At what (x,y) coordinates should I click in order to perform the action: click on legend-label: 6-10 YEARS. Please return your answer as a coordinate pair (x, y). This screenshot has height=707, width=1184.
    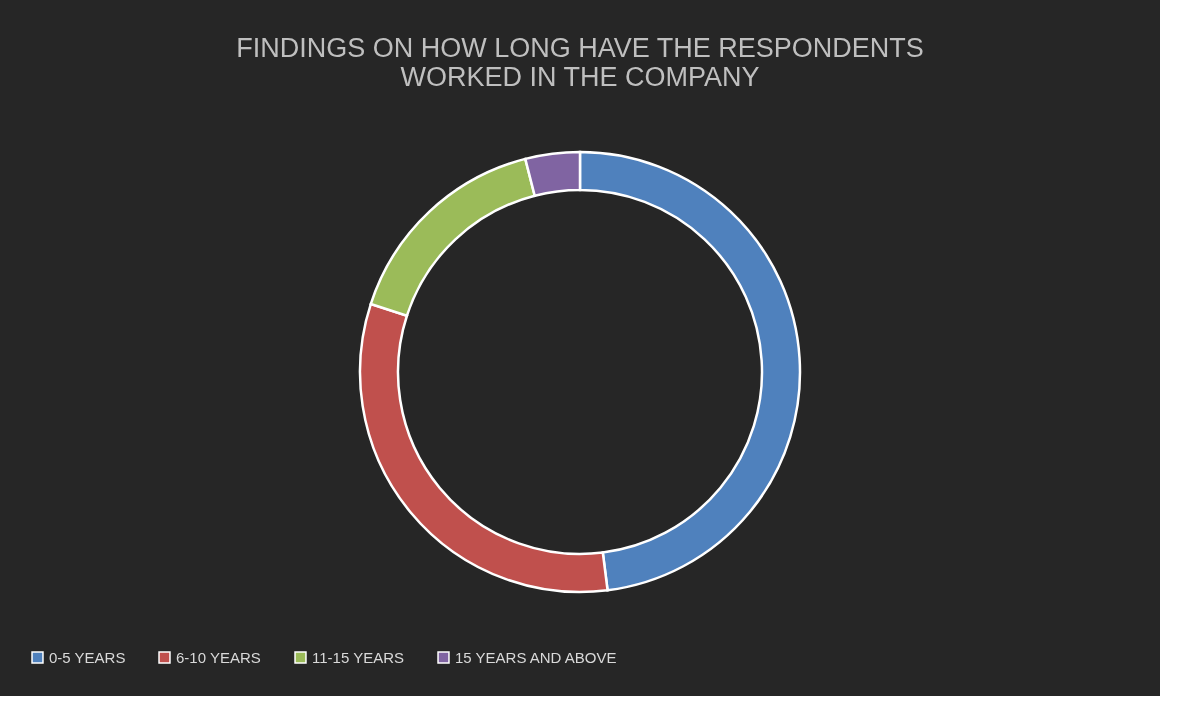
    Looking at the image, I should click on (218, 657).